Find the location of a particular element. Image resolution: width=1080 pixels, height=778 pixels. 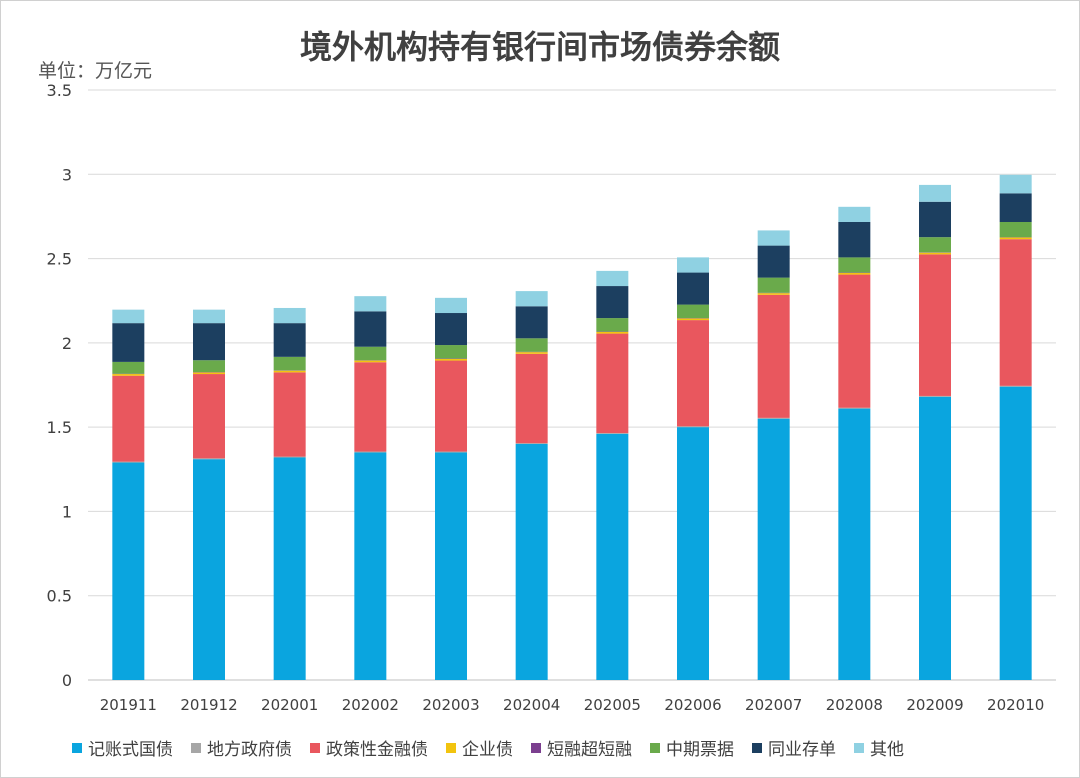

unit-label: 单位：万亿元 is located at coordinates (95, 71).